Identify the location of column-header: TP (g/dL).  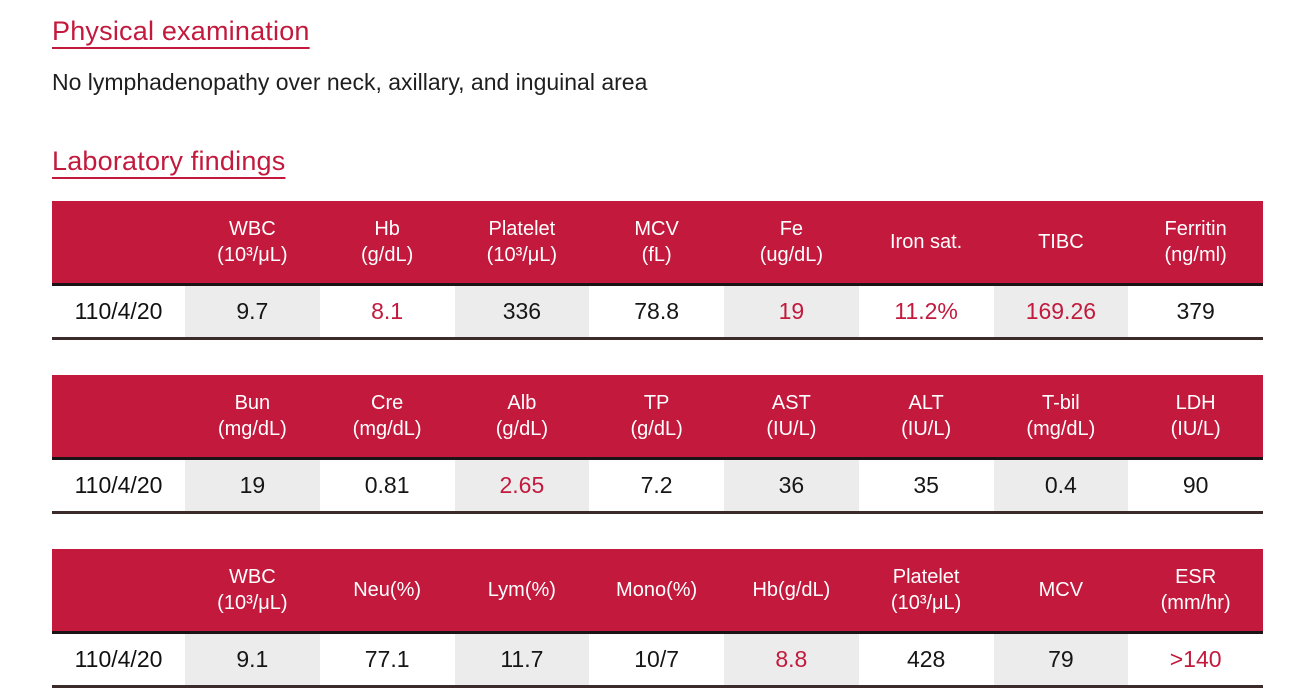
(656, 417).